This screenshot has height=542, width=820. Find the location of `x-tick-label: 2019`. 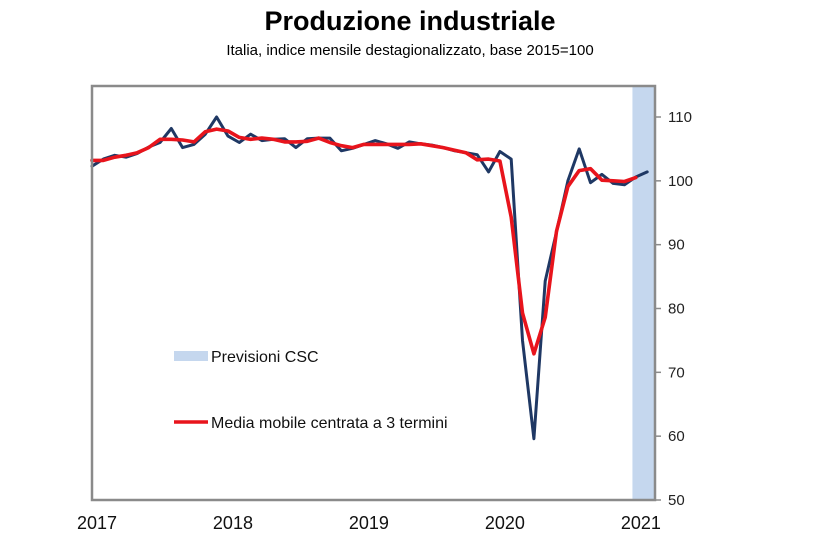

x-tick-label: 2019 is located at coordinates (369, 523).